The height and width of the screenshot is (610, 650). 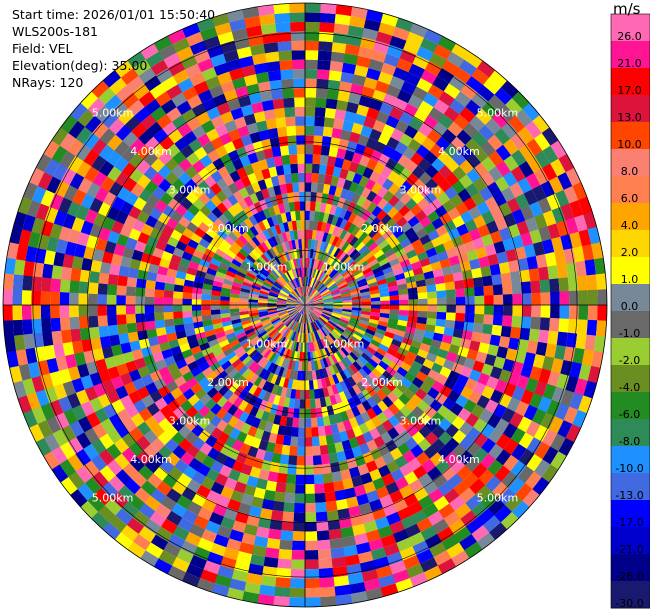 I want to click on range-label: 4.00km, so click(x=151, y=459).